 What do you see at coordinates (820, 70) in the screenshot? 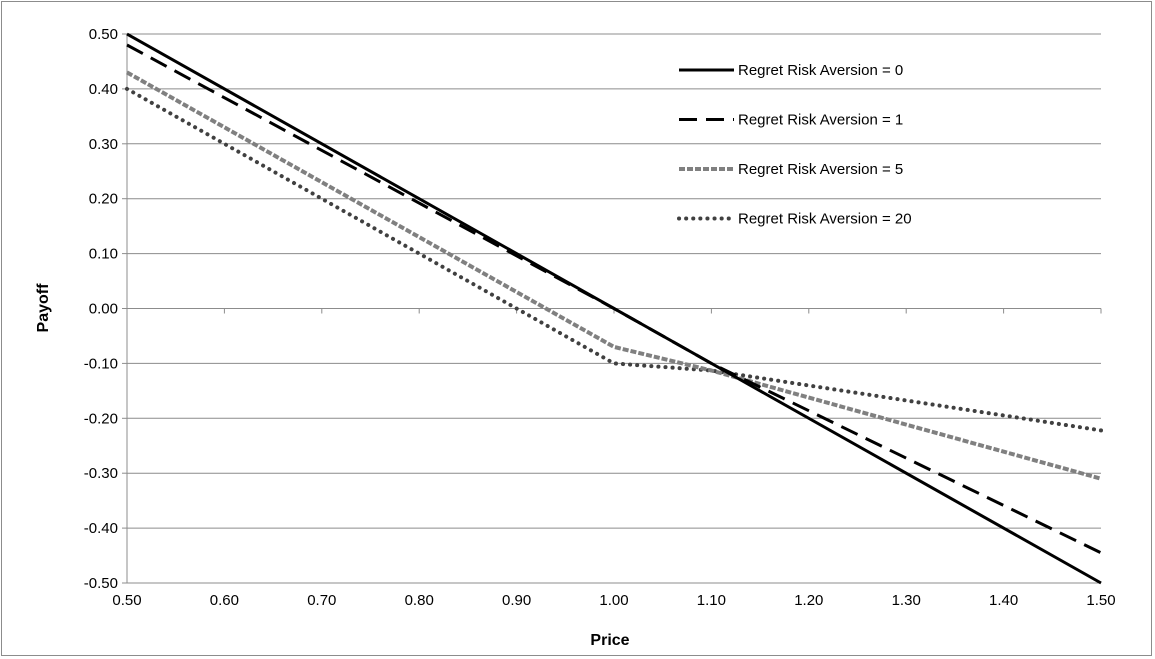
I see `legend-label: Regret Risk Aversion = 0` at bounding box center [820, 70].